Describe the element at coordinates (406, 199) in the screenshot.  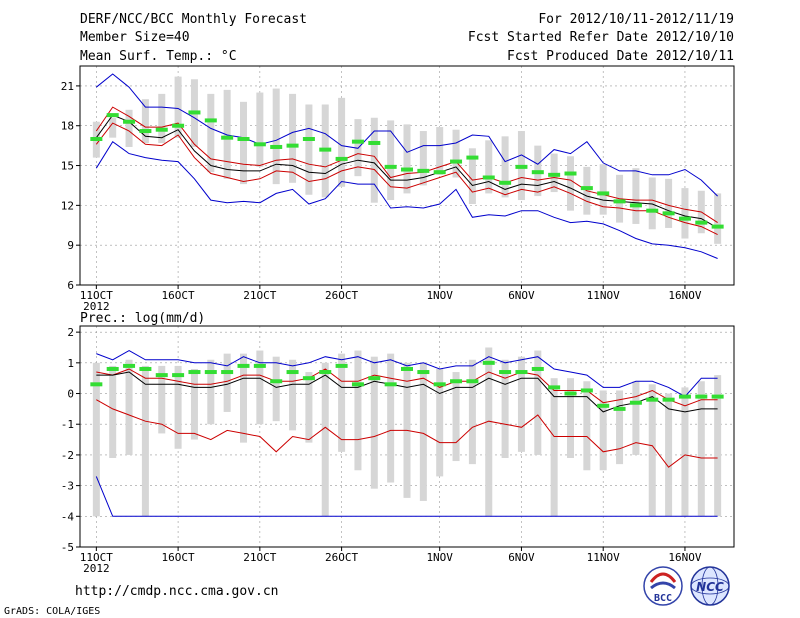
I see `series-line-ensemble-min` at that location.